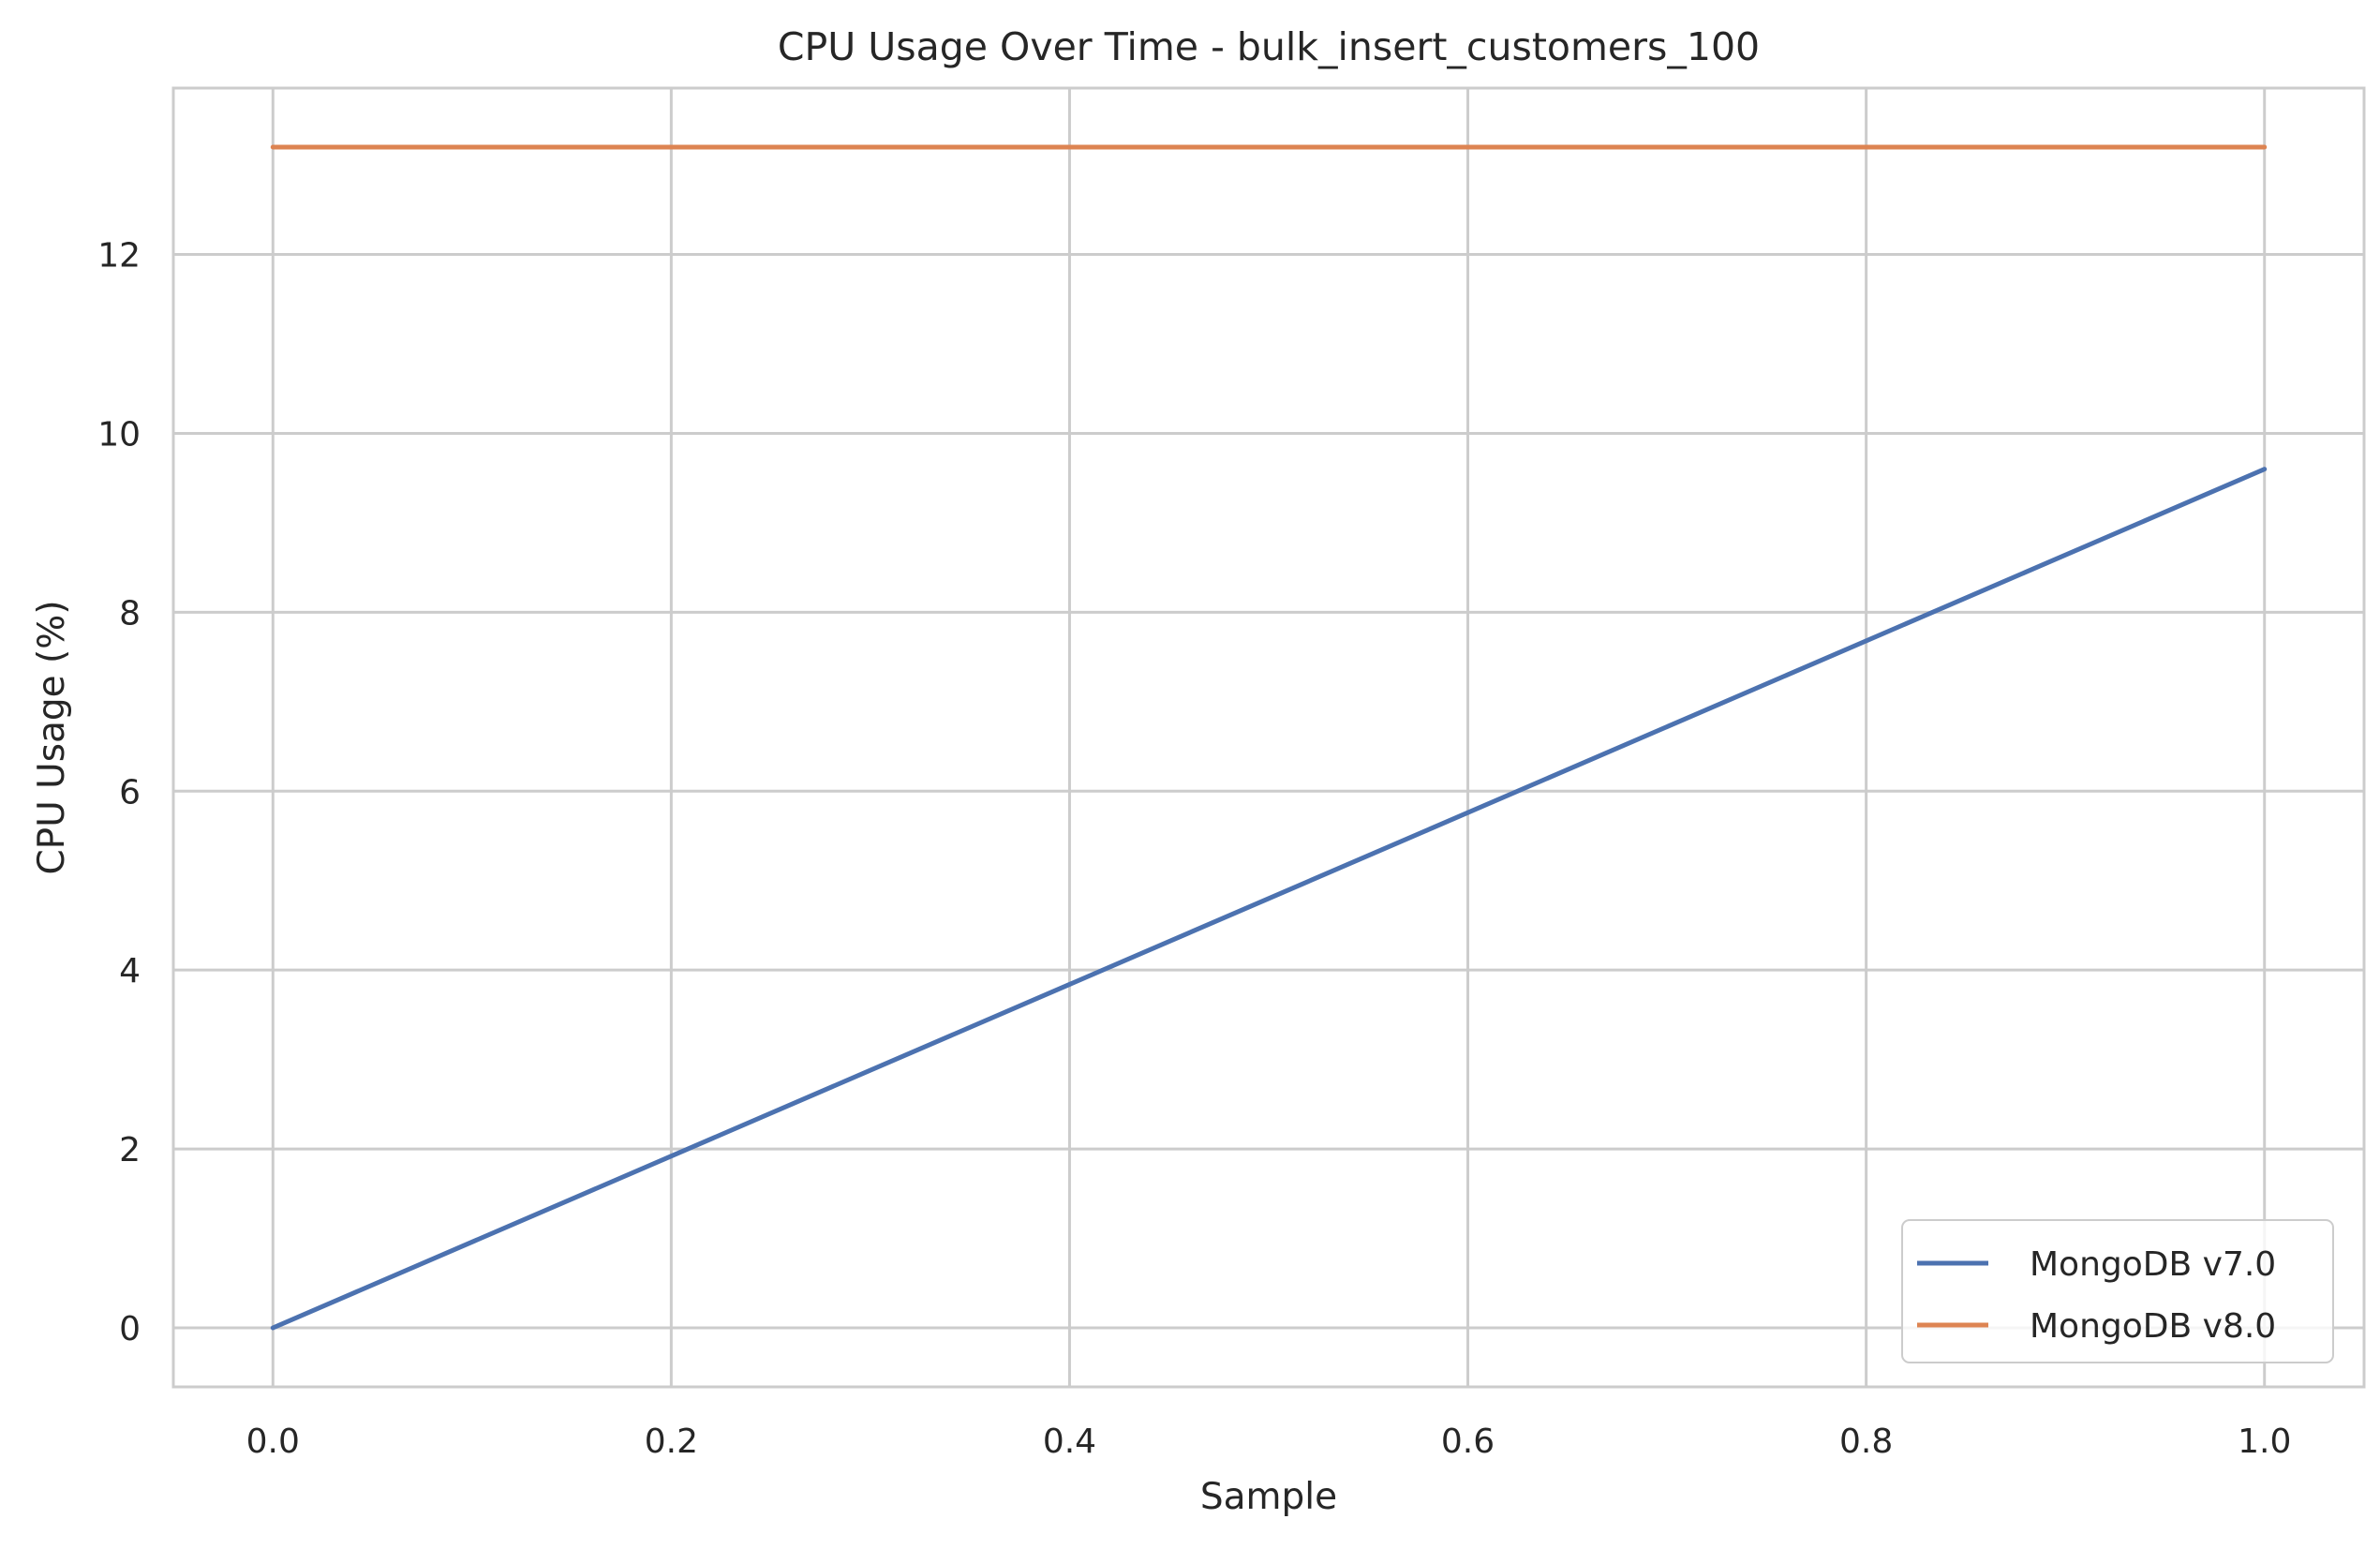 Image resolution: width=2380 pixels, height=1549 pixels. Describe the element at coordinates (130, 614) in the screenshot. I see `y-tick-label: 8` at that location.